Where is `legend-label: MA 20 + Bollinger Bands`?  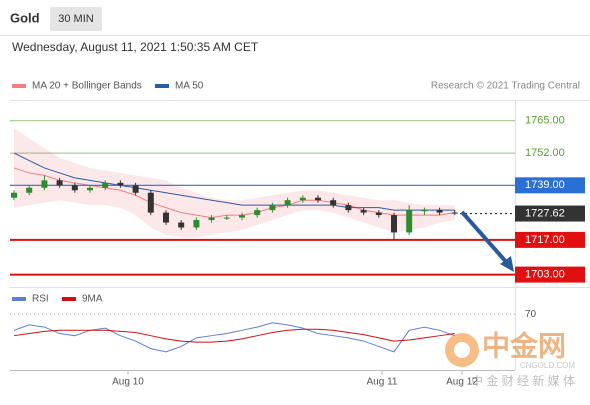
legend-label: MA 20 + Bollinger Bands is located at coordinates (87, 86).